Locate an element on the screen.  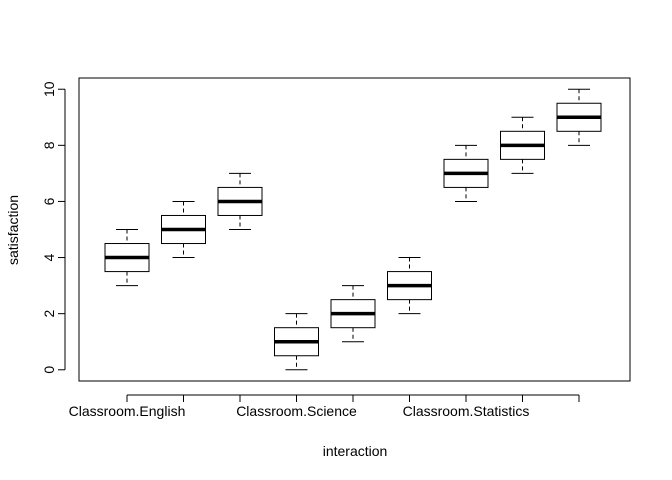
y-tick-label: 2 is located at coordinates (49, 314).